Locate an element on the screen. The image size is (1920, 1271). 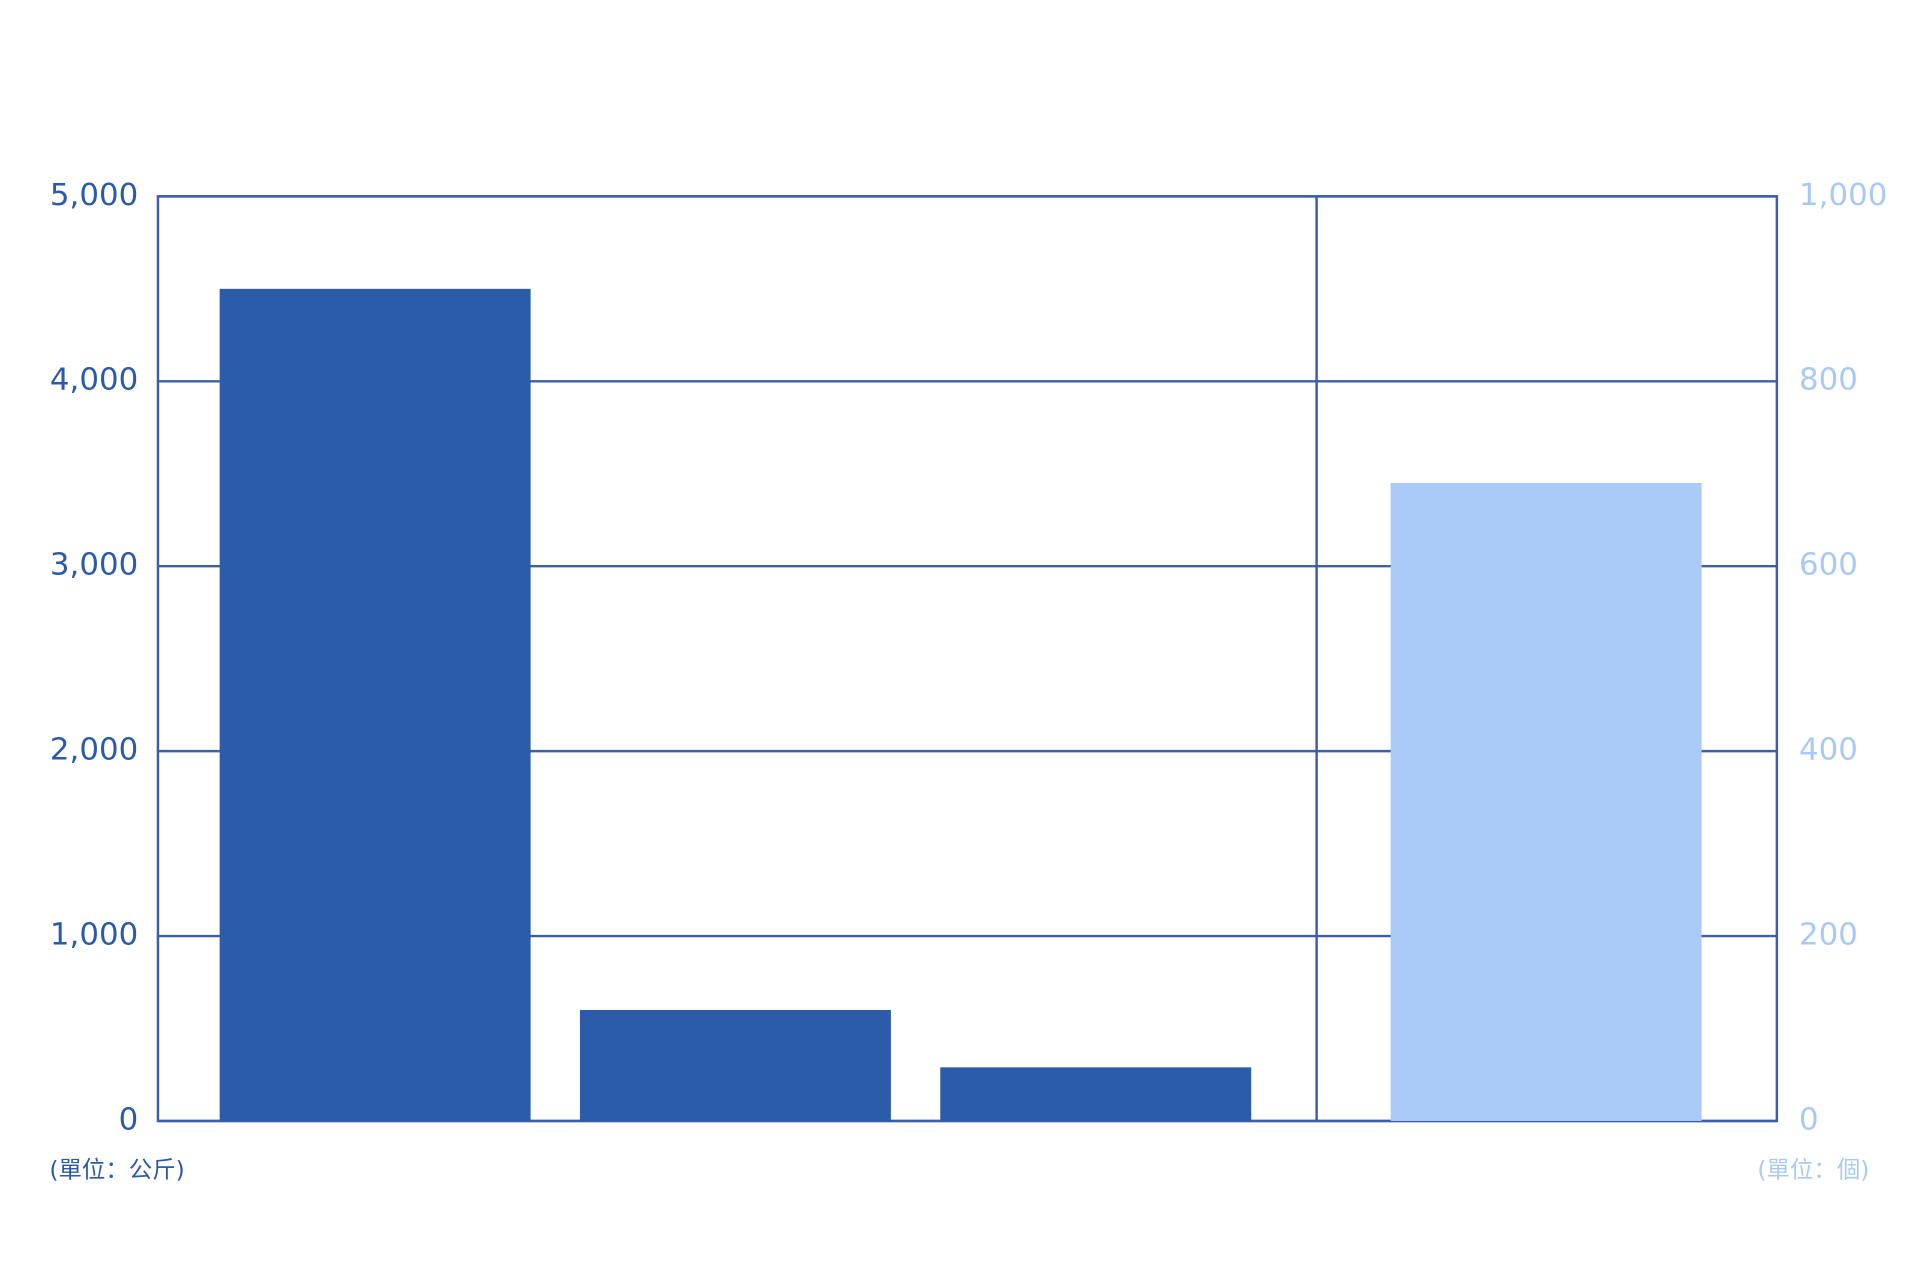
y2-unit-label: (單位：個) is located at coordinates (1813, 1170).